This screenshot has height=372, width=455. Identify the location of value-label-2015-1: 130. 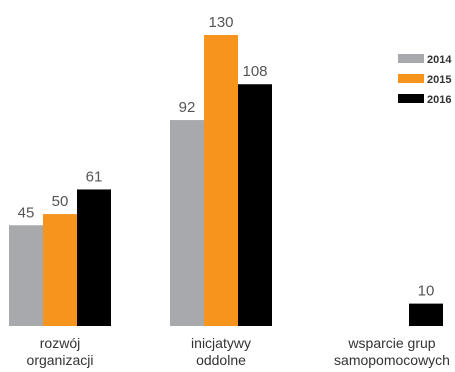
(220, 22).